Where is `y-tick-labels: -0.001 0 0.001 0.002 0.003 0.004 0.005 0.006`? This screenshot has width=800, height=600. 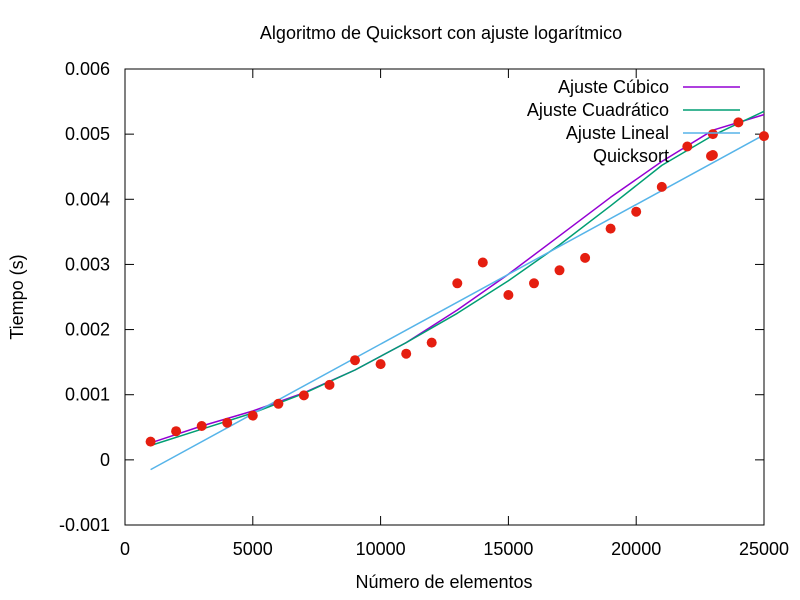 y-tick-labels: -0.001 0 0.001 0.002 0.003 0.004 0.005 0.006 is located at coordinates (84, 297).